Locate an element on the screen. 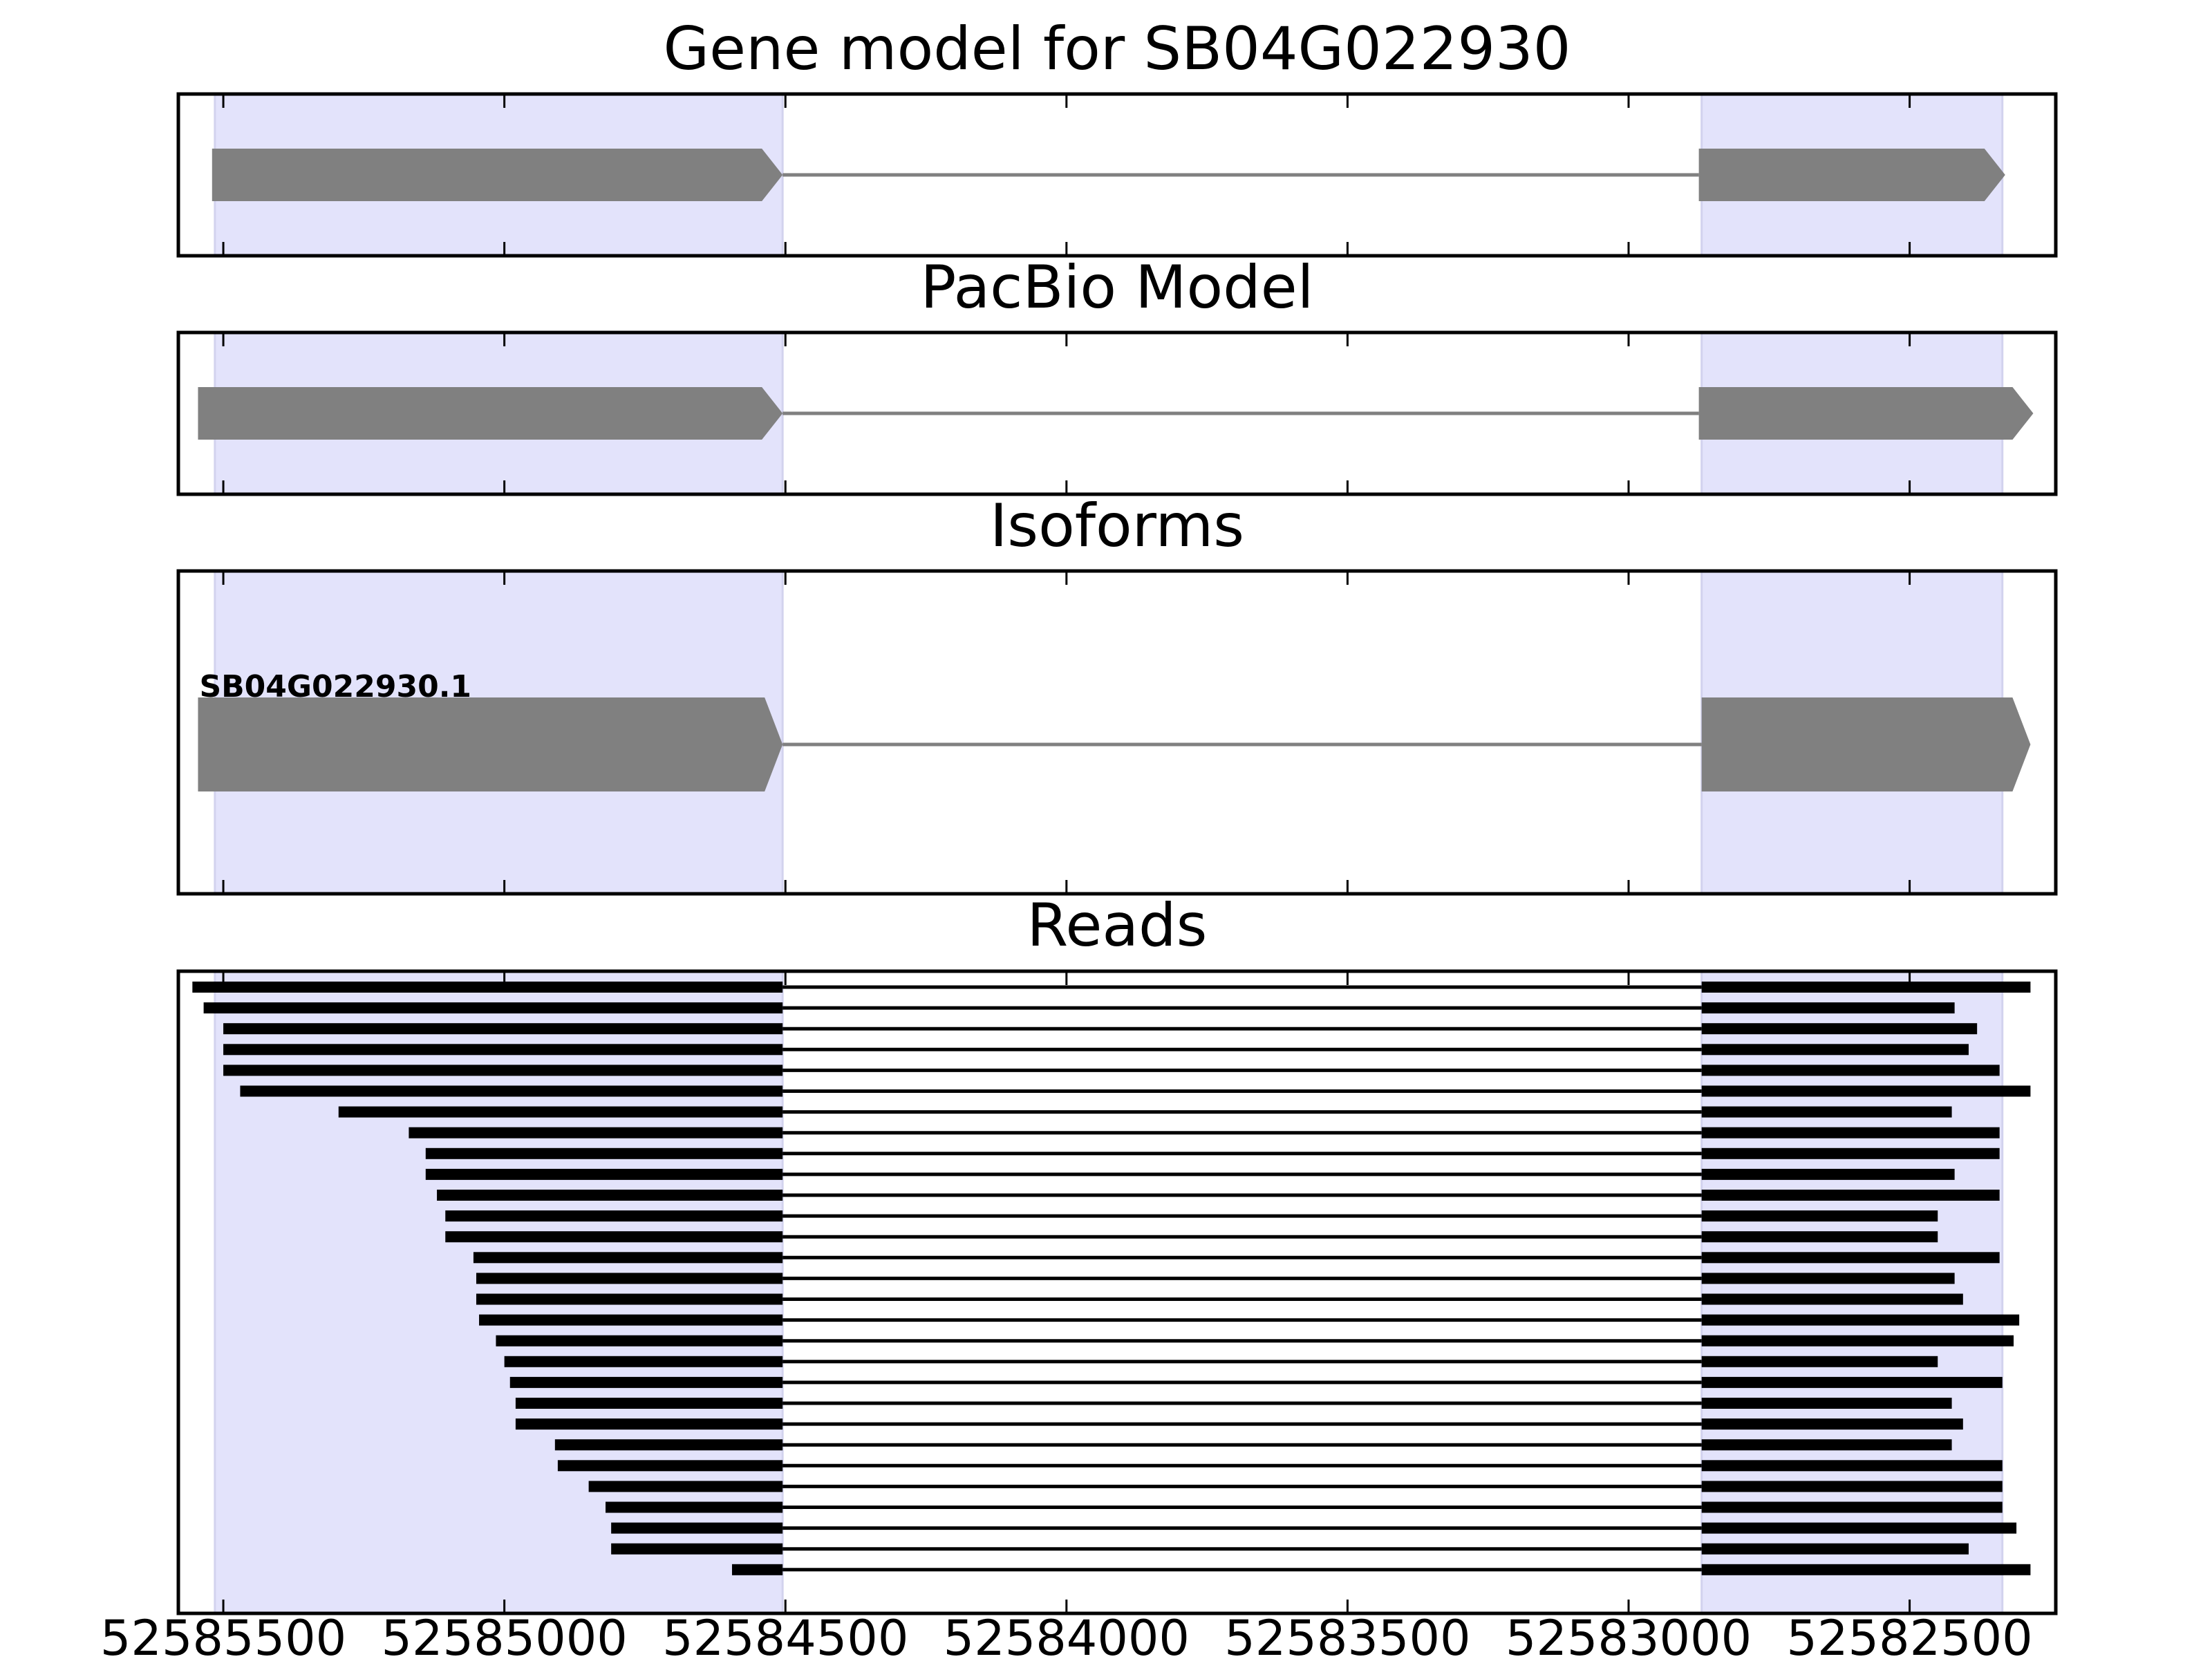 The image size is (2212, 1659). x-tick-label: 52585000 is located at coordinates (504, 1634).